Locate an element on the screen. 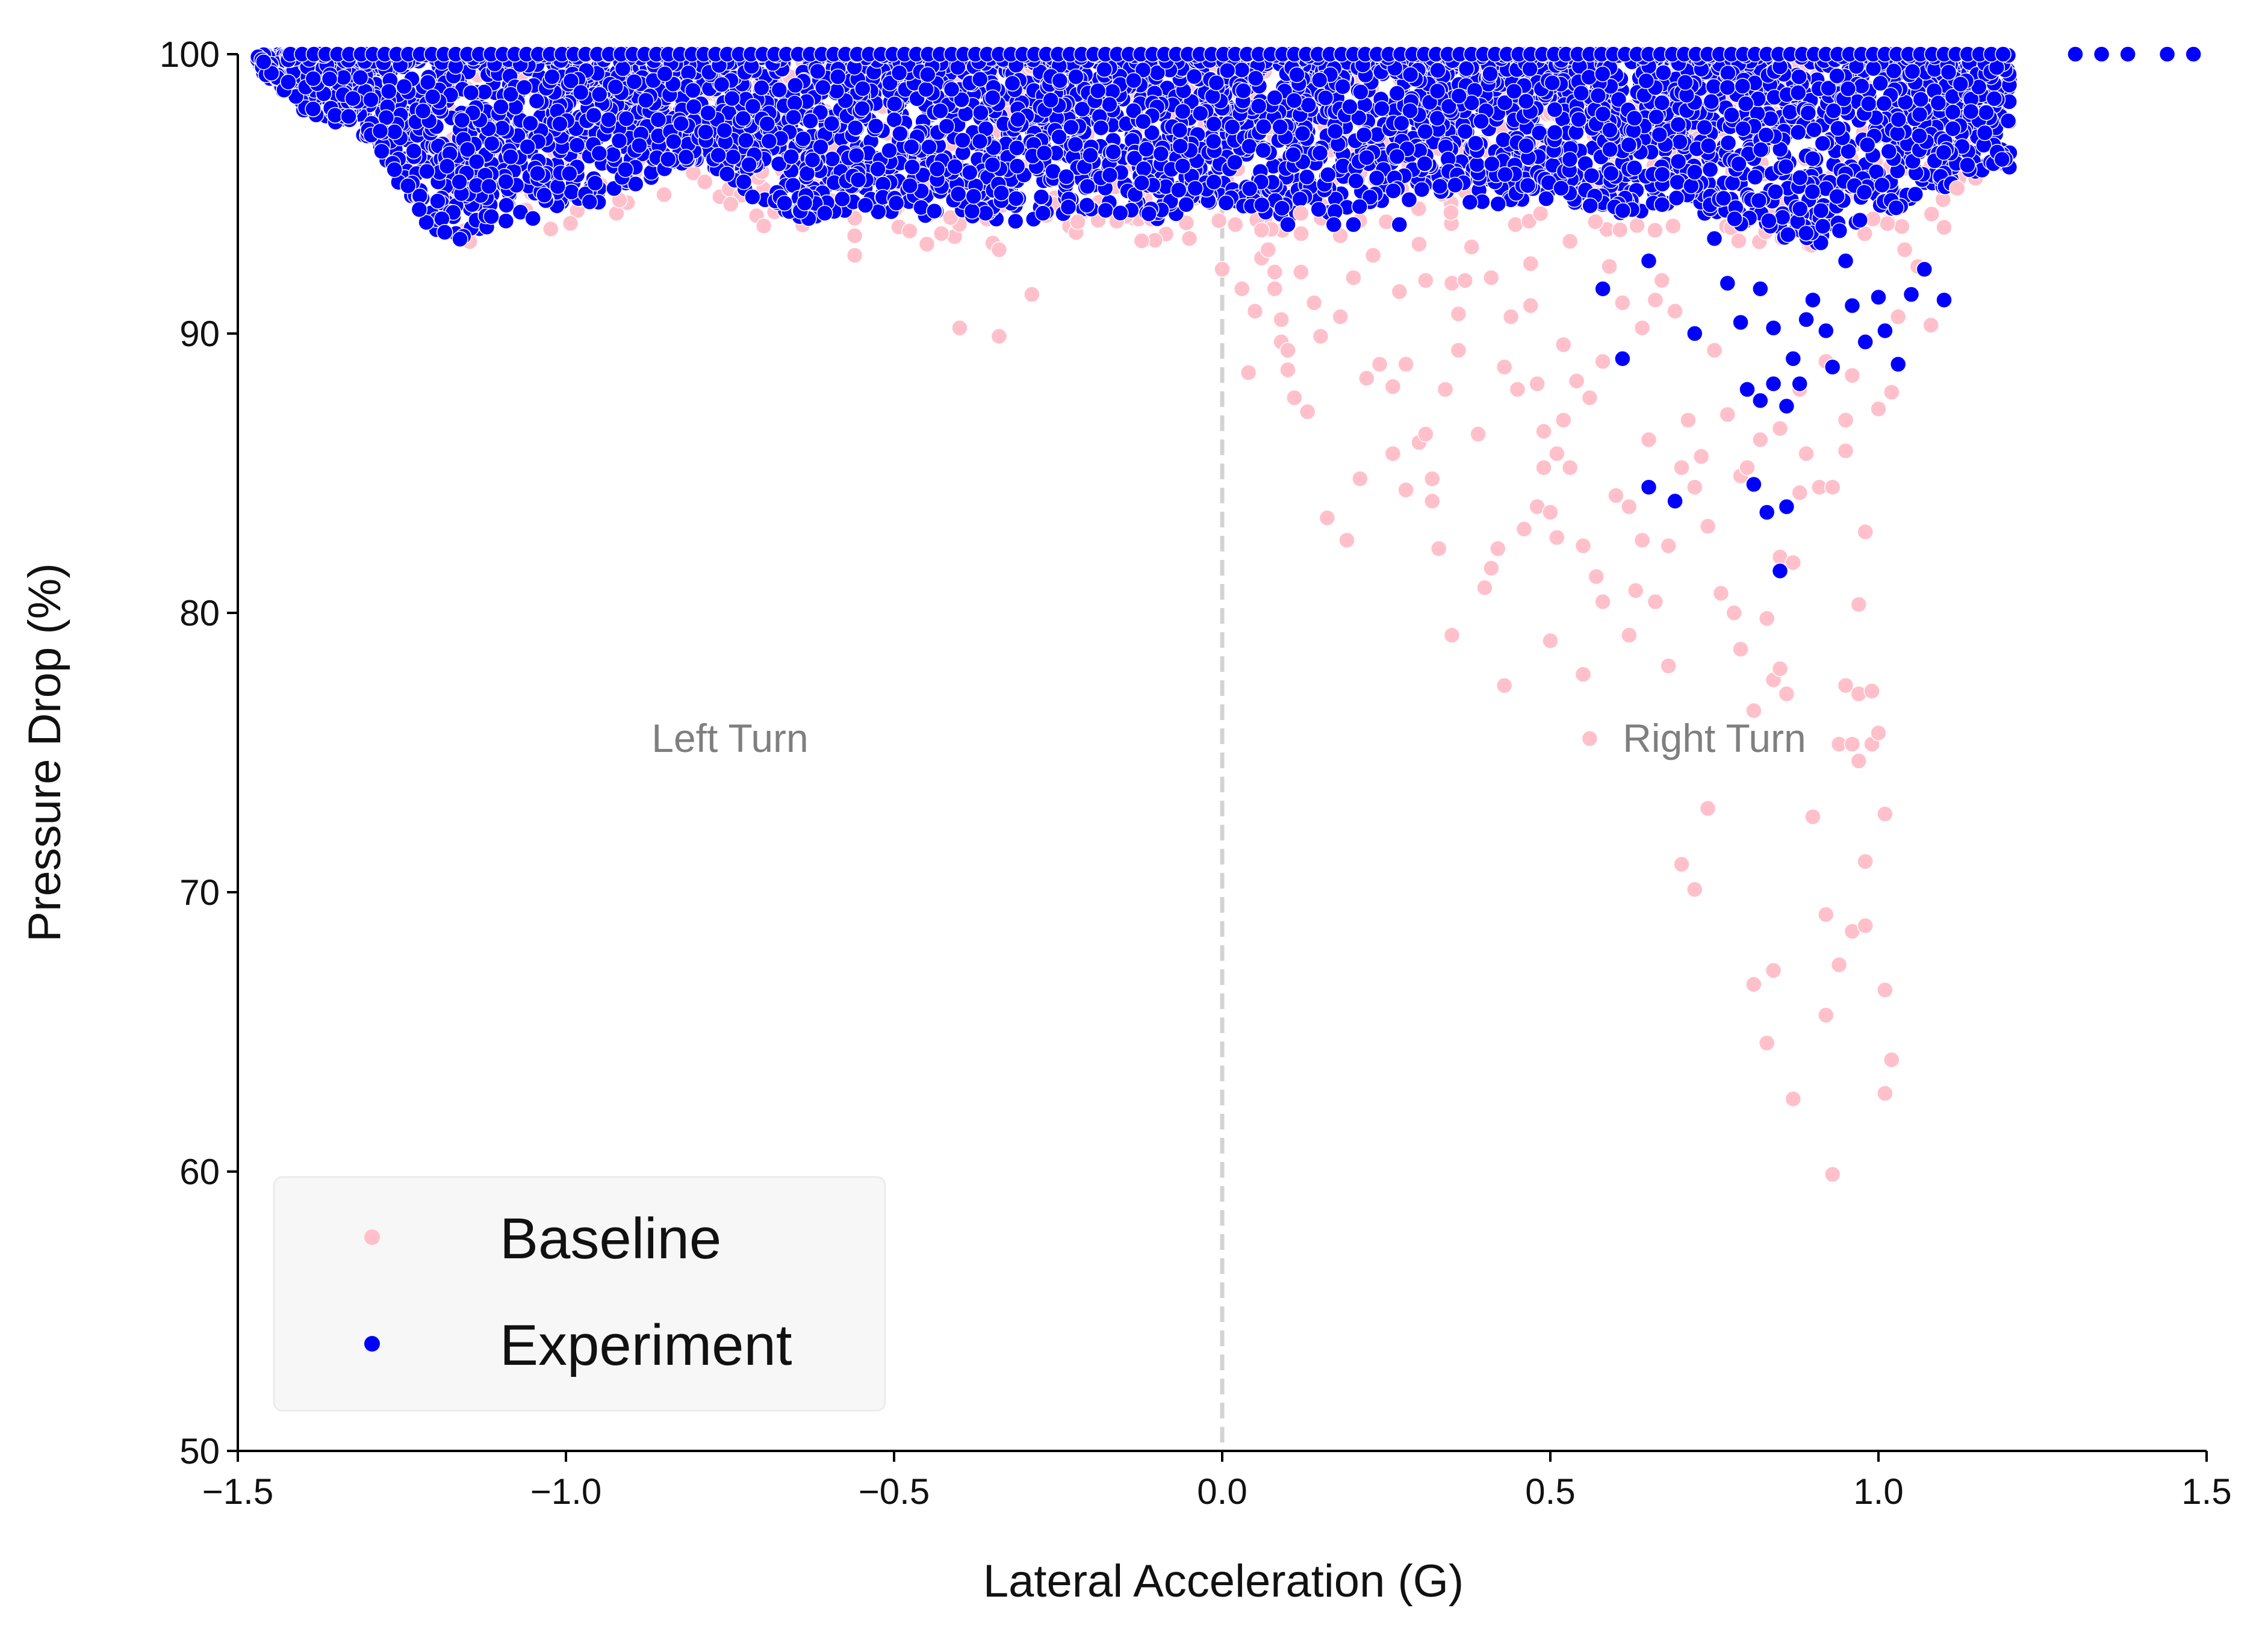  y-axis-ticks: 50 60 70 80 90 100 is located at coordinates (199, 752).